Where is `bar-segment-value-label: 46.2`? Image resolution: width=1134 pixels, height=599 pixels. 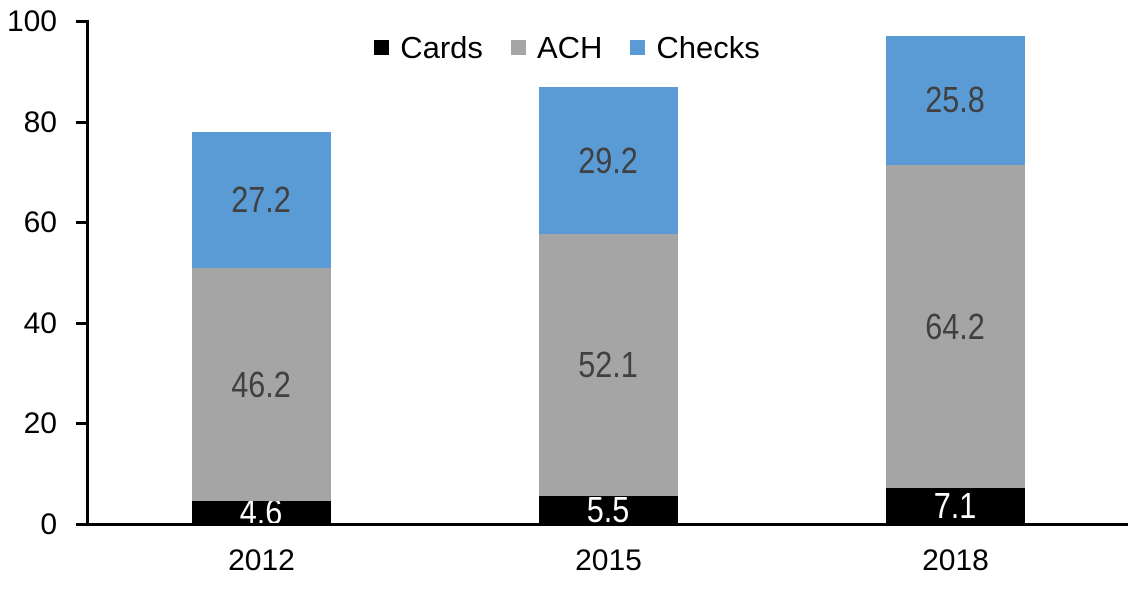 bar-segment-value-label: 46.2 is located at coordinates (261, 384).